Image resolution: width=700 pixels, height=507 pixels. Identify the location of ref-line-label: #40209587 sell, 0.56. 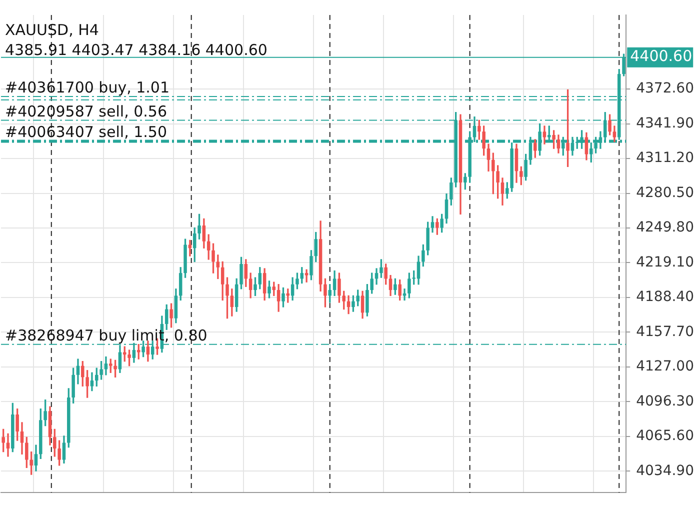
(86, 111).